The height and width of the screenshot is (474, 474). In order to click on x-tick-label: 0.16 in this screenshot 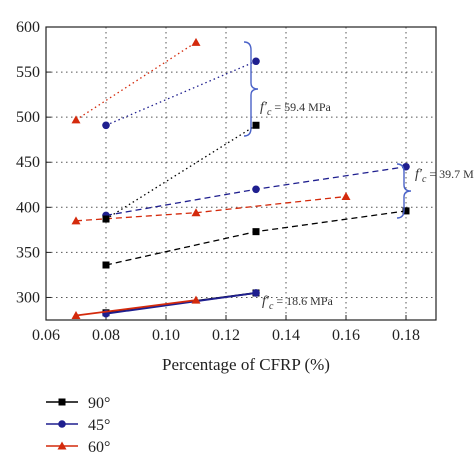, I will do `click(346, 335)`.